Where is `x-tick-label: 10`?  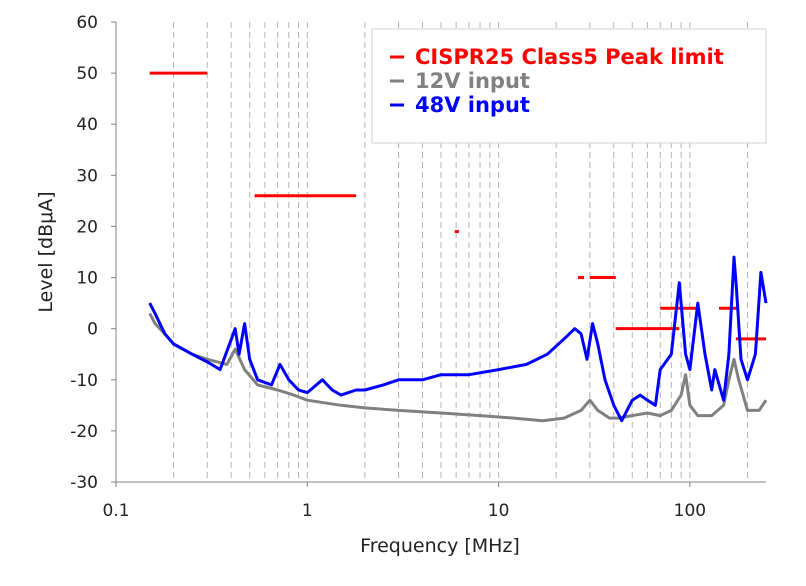 x-tick-label: 10 is located at coordinates (499, 511).